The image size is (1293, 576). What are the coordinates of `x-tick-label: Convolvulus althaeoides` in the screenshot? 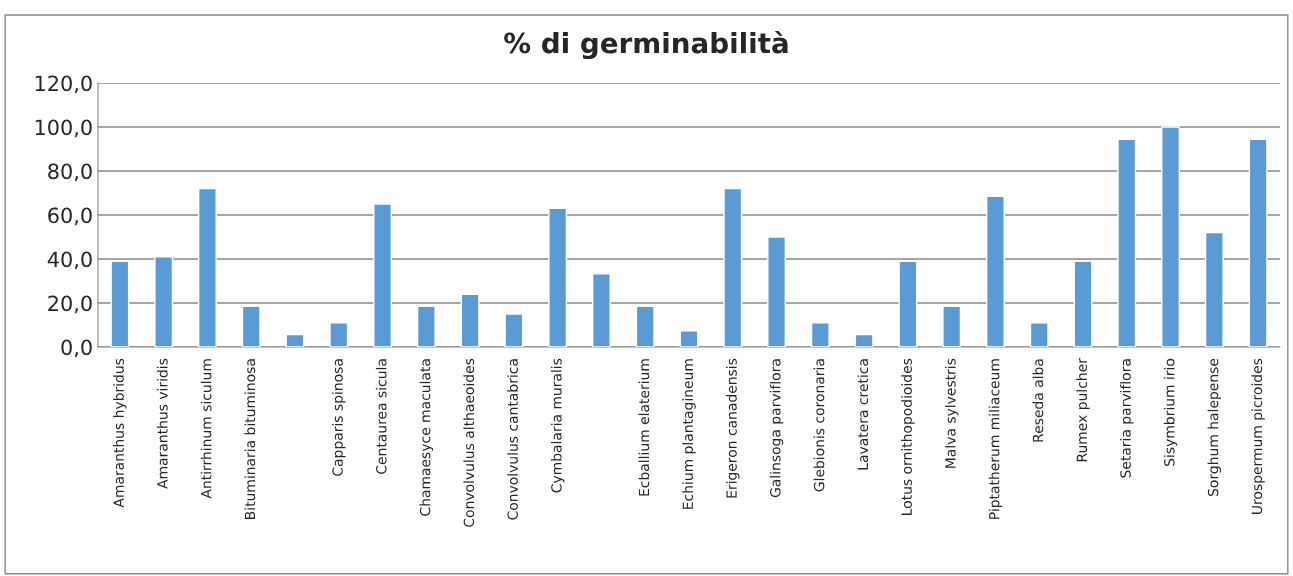 It's located at (469, 442).